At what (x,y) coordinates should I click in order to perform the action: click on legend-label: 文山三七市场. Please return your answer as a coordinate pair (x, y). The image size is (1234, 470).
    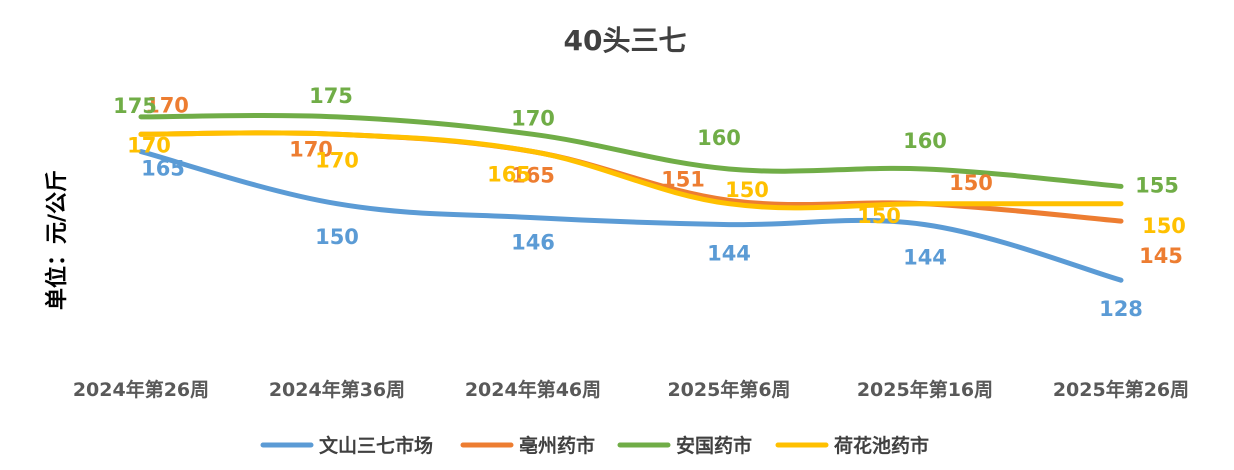
    Looking at the image, I should click on (376, 445).